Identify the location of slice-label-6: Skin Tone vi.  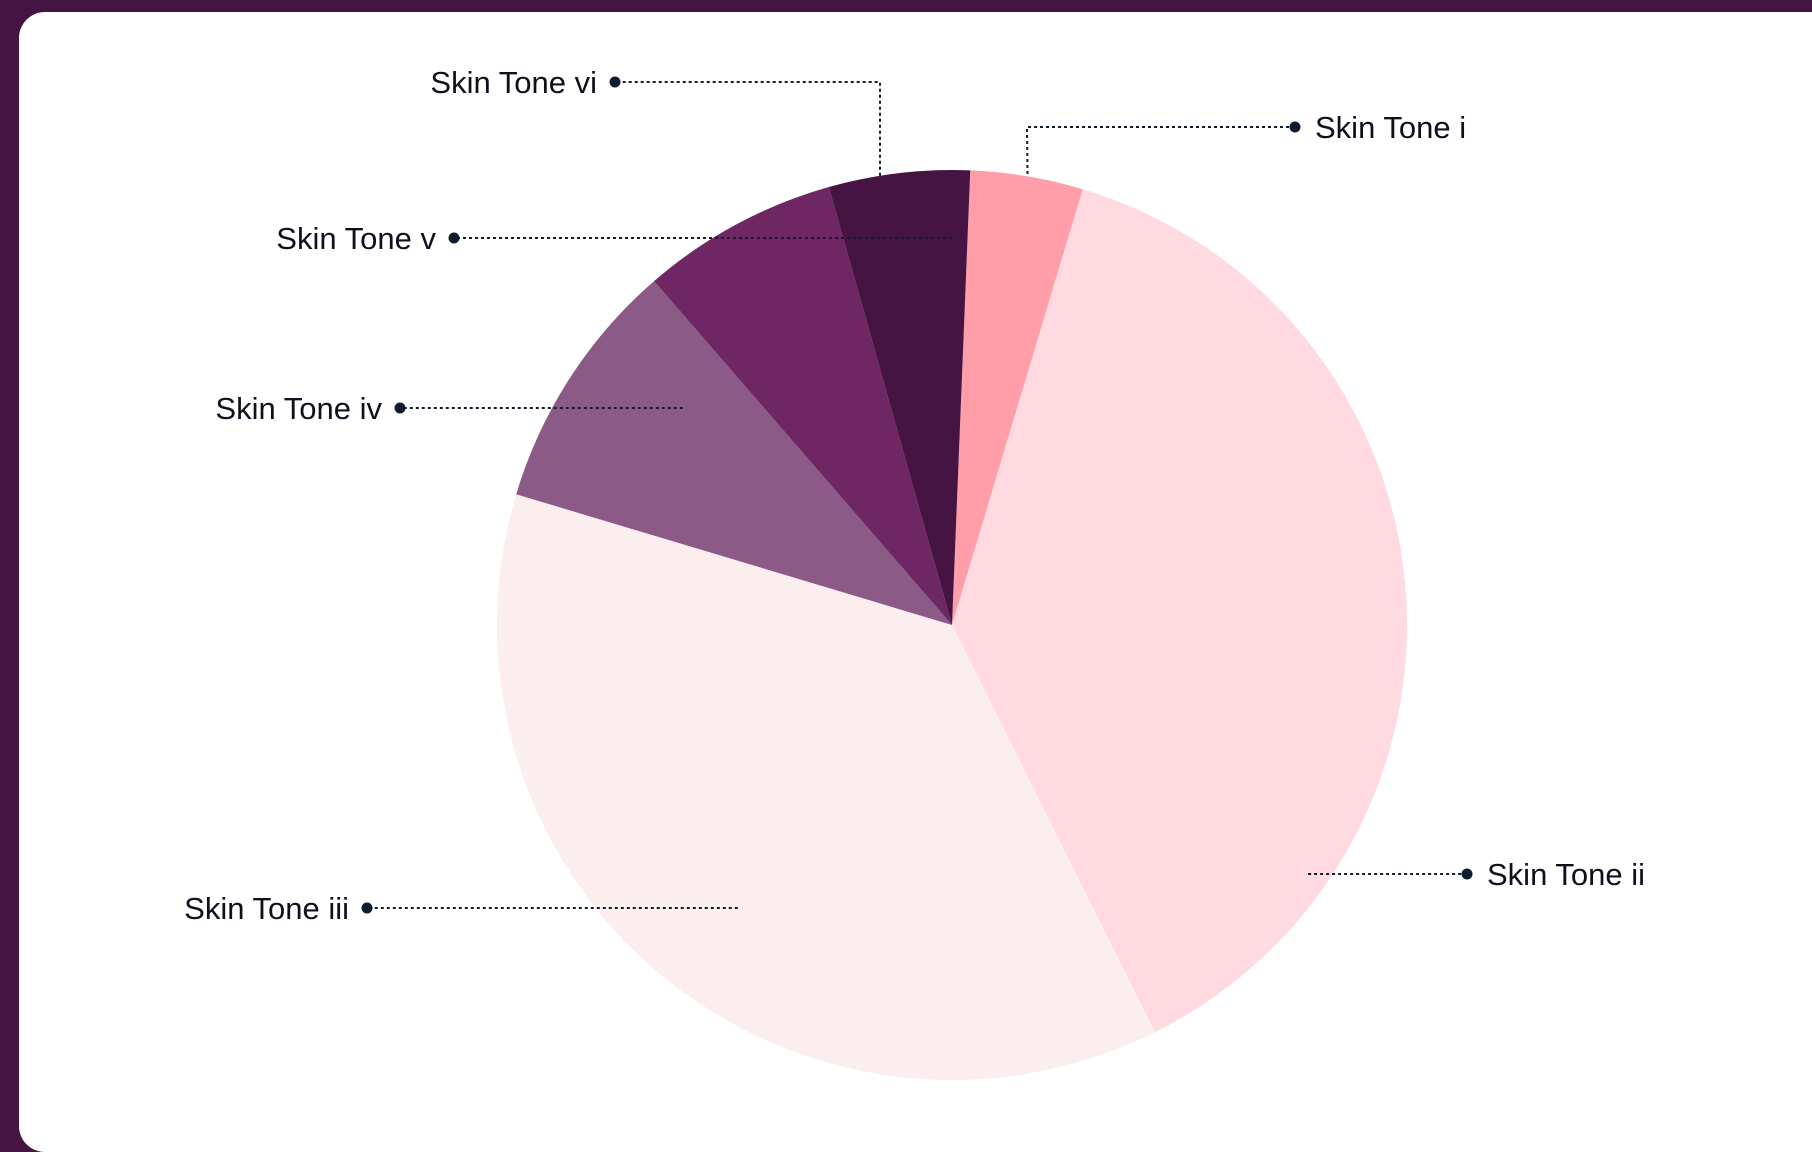
(513, 82).